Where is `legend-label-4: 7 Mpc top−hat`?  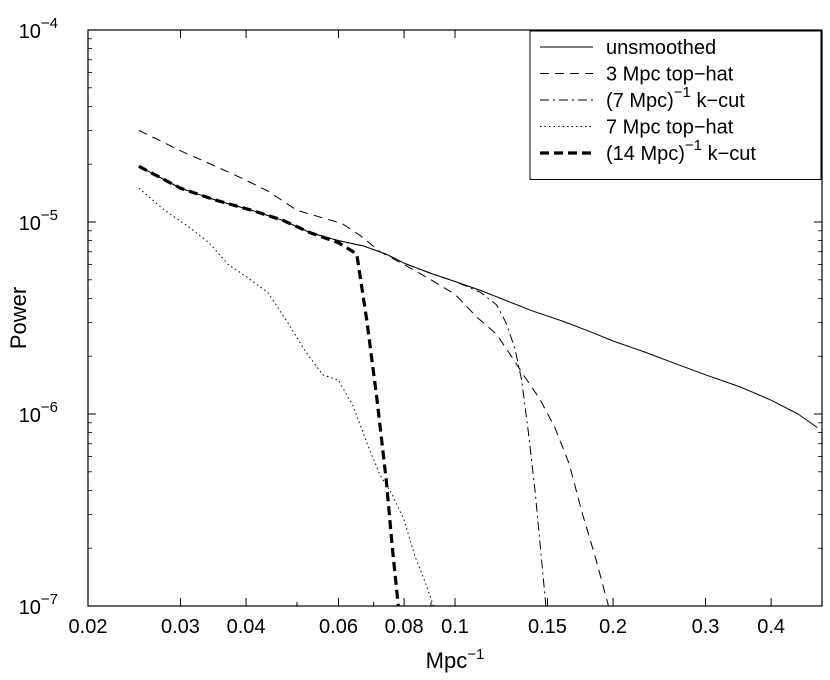 legend-label-4: 7 Mpc top−hat is located at coordinates (670, 128).